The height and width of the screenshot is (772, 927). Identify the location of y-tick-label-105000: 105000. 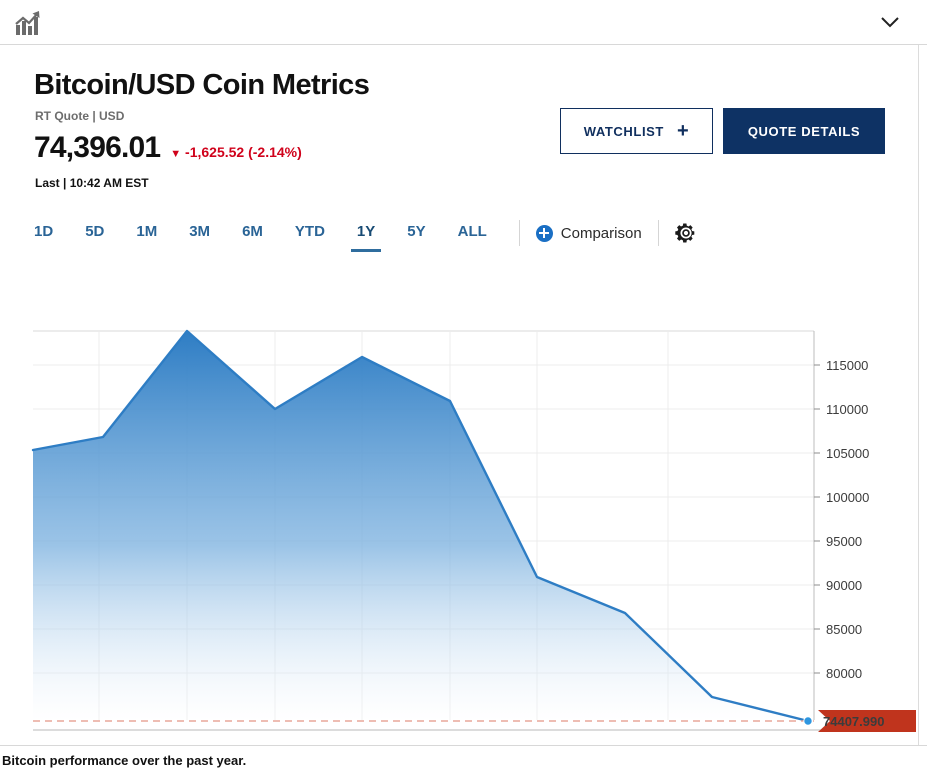
(847, 453).